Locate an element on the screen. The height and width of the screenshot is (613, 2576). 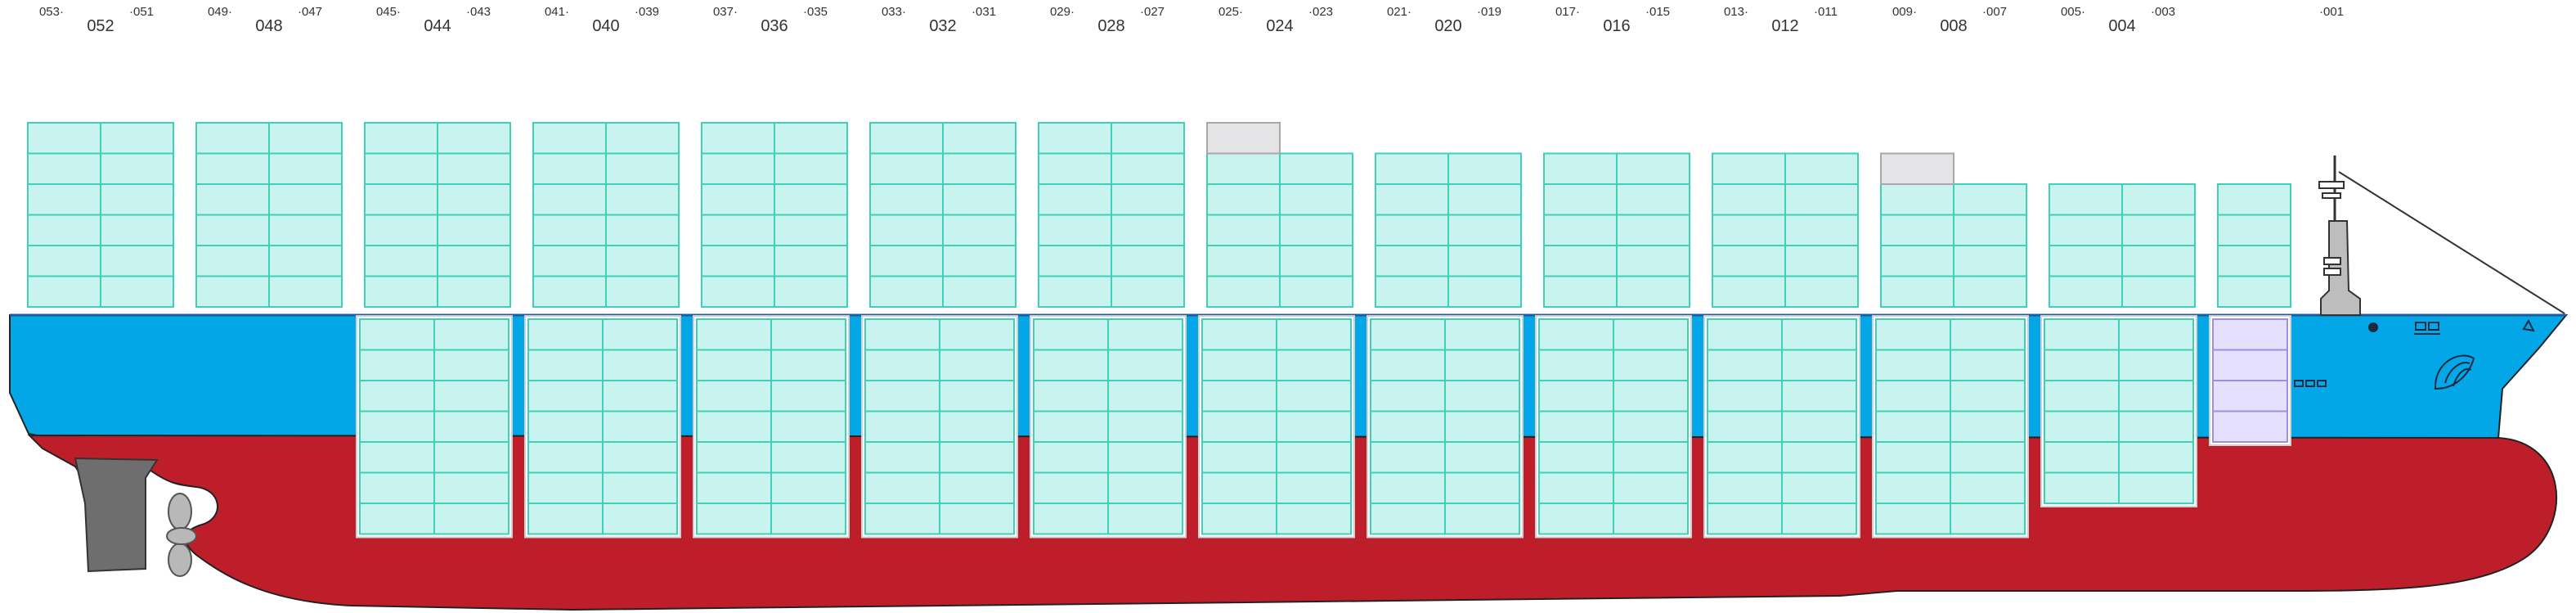
empty-slot is located at coordinates (1917, 168).